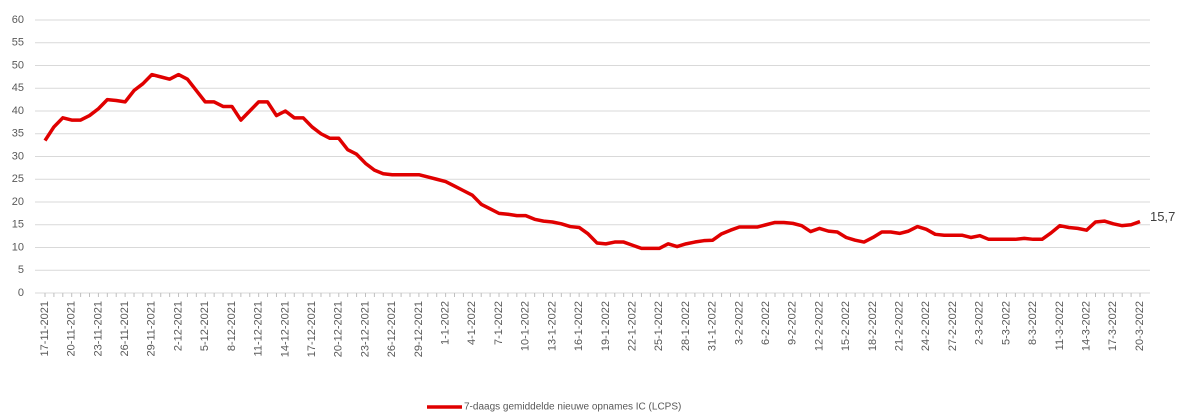 The width and height of the screenshot is (1182, 419). I want to click on x-tick-label: 8-12-2021, so click(232, 326).